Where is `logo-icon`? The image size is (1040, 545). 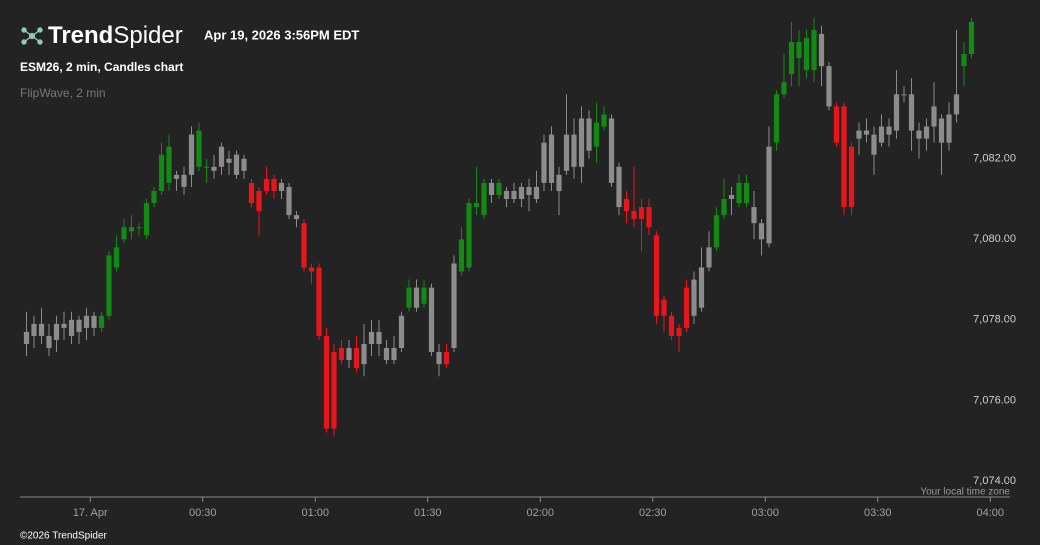
logo-icon is located at coordinates (32, 36).